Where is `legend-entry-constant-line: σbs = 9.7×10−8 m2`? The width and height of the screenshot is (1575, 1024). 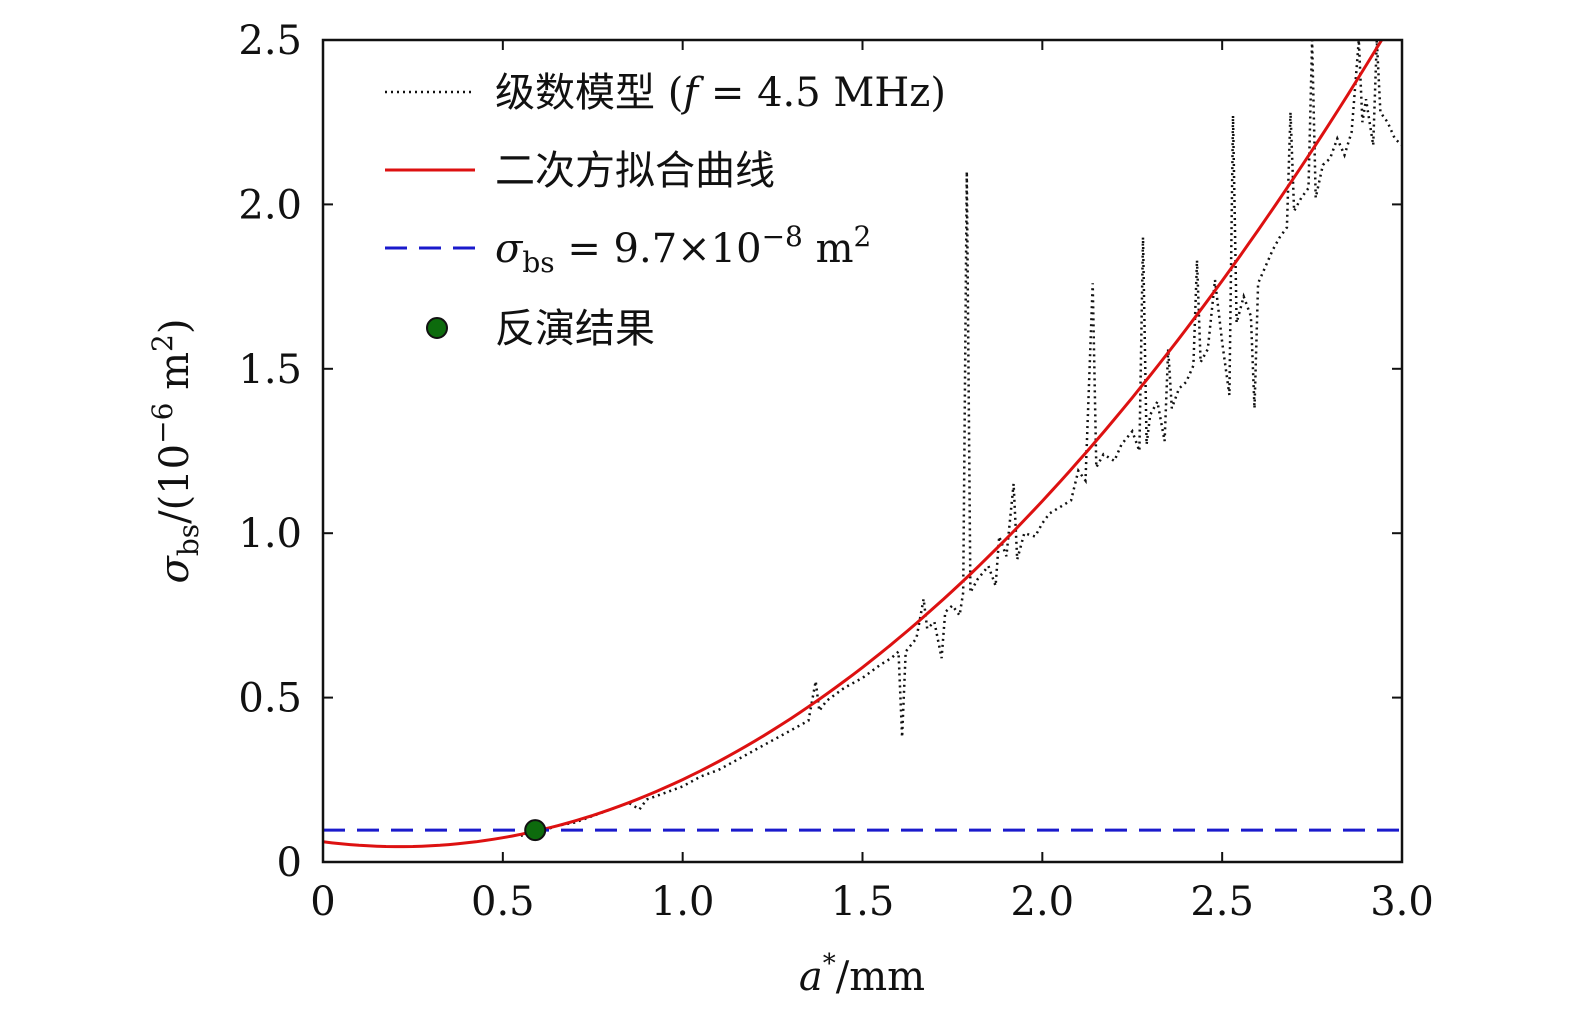 legend-entry-constant-line: σbs = 9.7×10−8 m2 is located at coordinates (628, 249).